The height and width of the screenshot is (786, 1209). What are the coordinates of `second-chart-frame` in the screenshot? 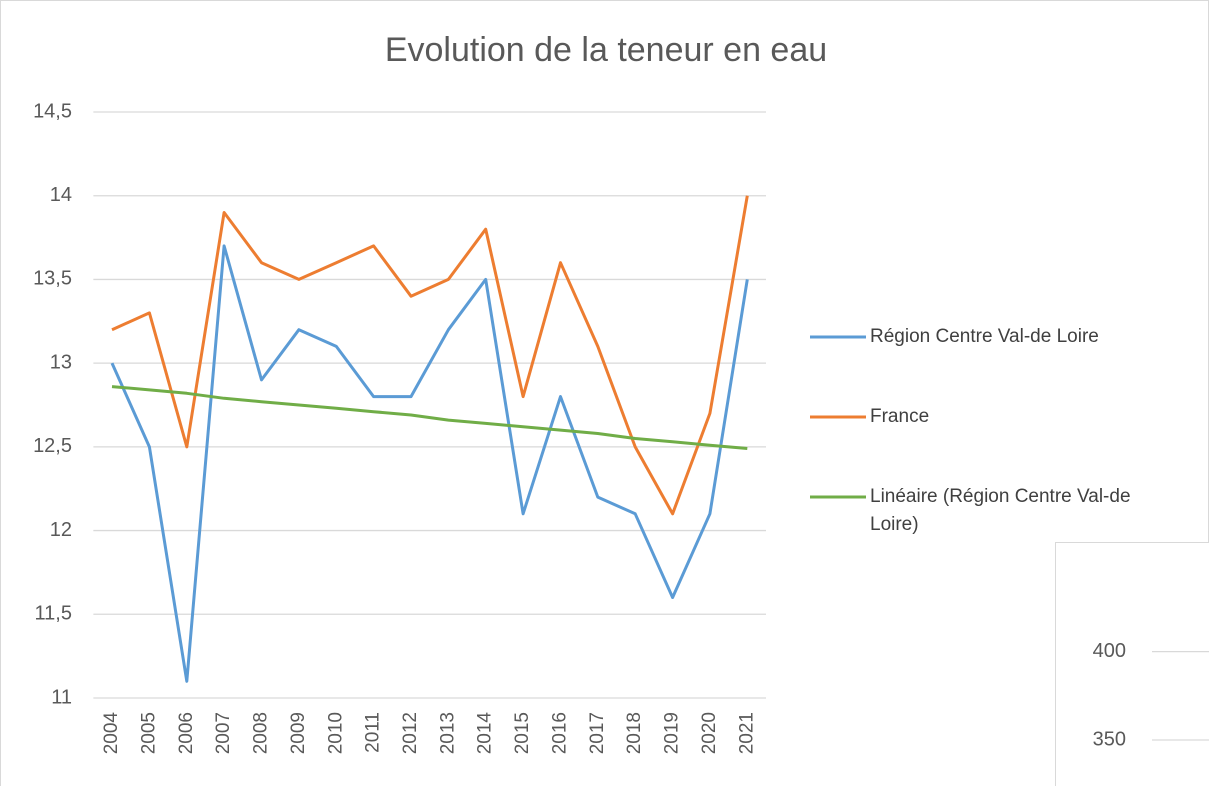 It's located at (1132, 664).